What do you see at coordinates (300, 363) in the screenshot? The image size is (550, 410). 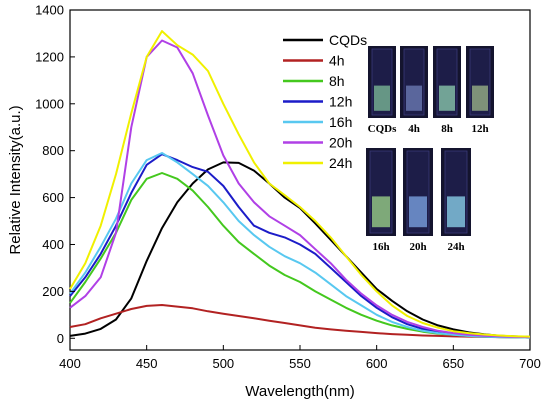 I see `x-tick-label-550: 550` at bounding box center [300, 363].